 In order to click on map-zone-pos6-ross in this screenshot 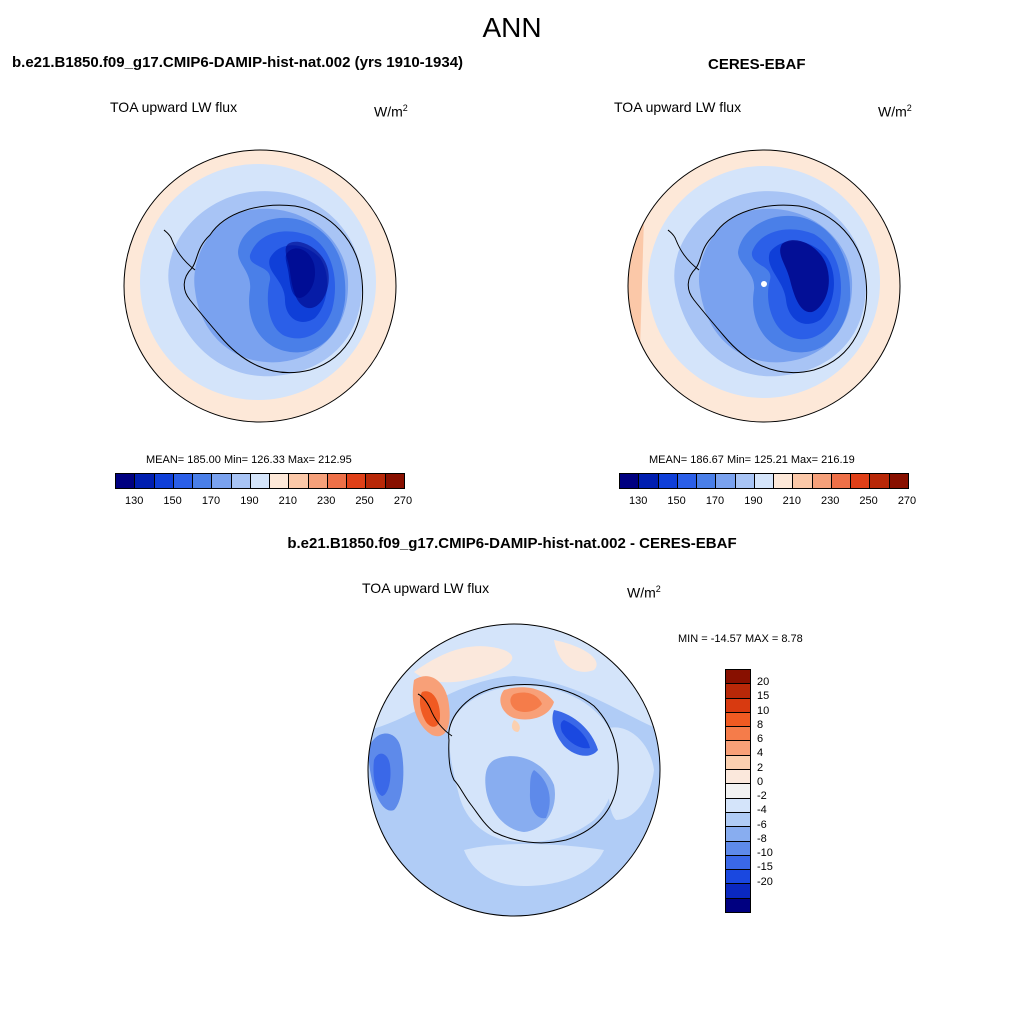, I will do `click(526, 702)`.